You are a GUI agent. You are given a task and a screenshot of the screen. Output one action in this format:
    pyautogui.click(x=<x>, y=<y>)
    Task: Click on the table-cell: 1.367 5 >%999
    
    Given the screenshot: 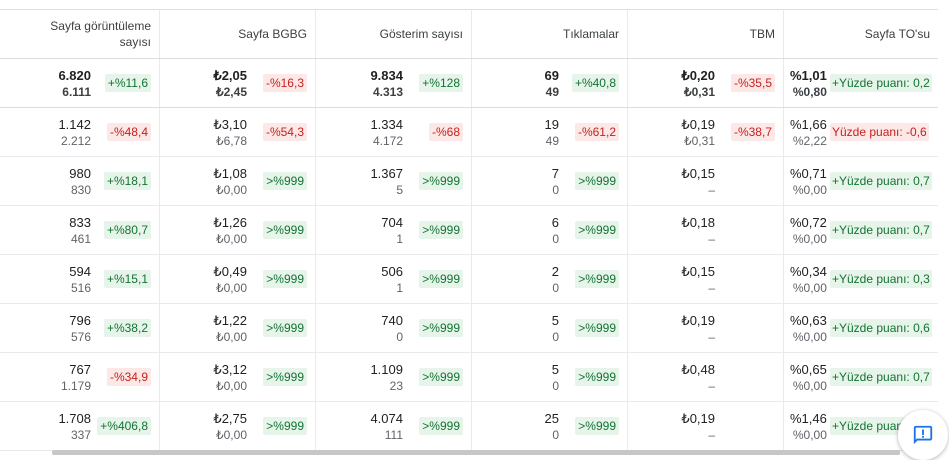 What is the action you would take?
    pyautogui.click(x=394, y=181)
    